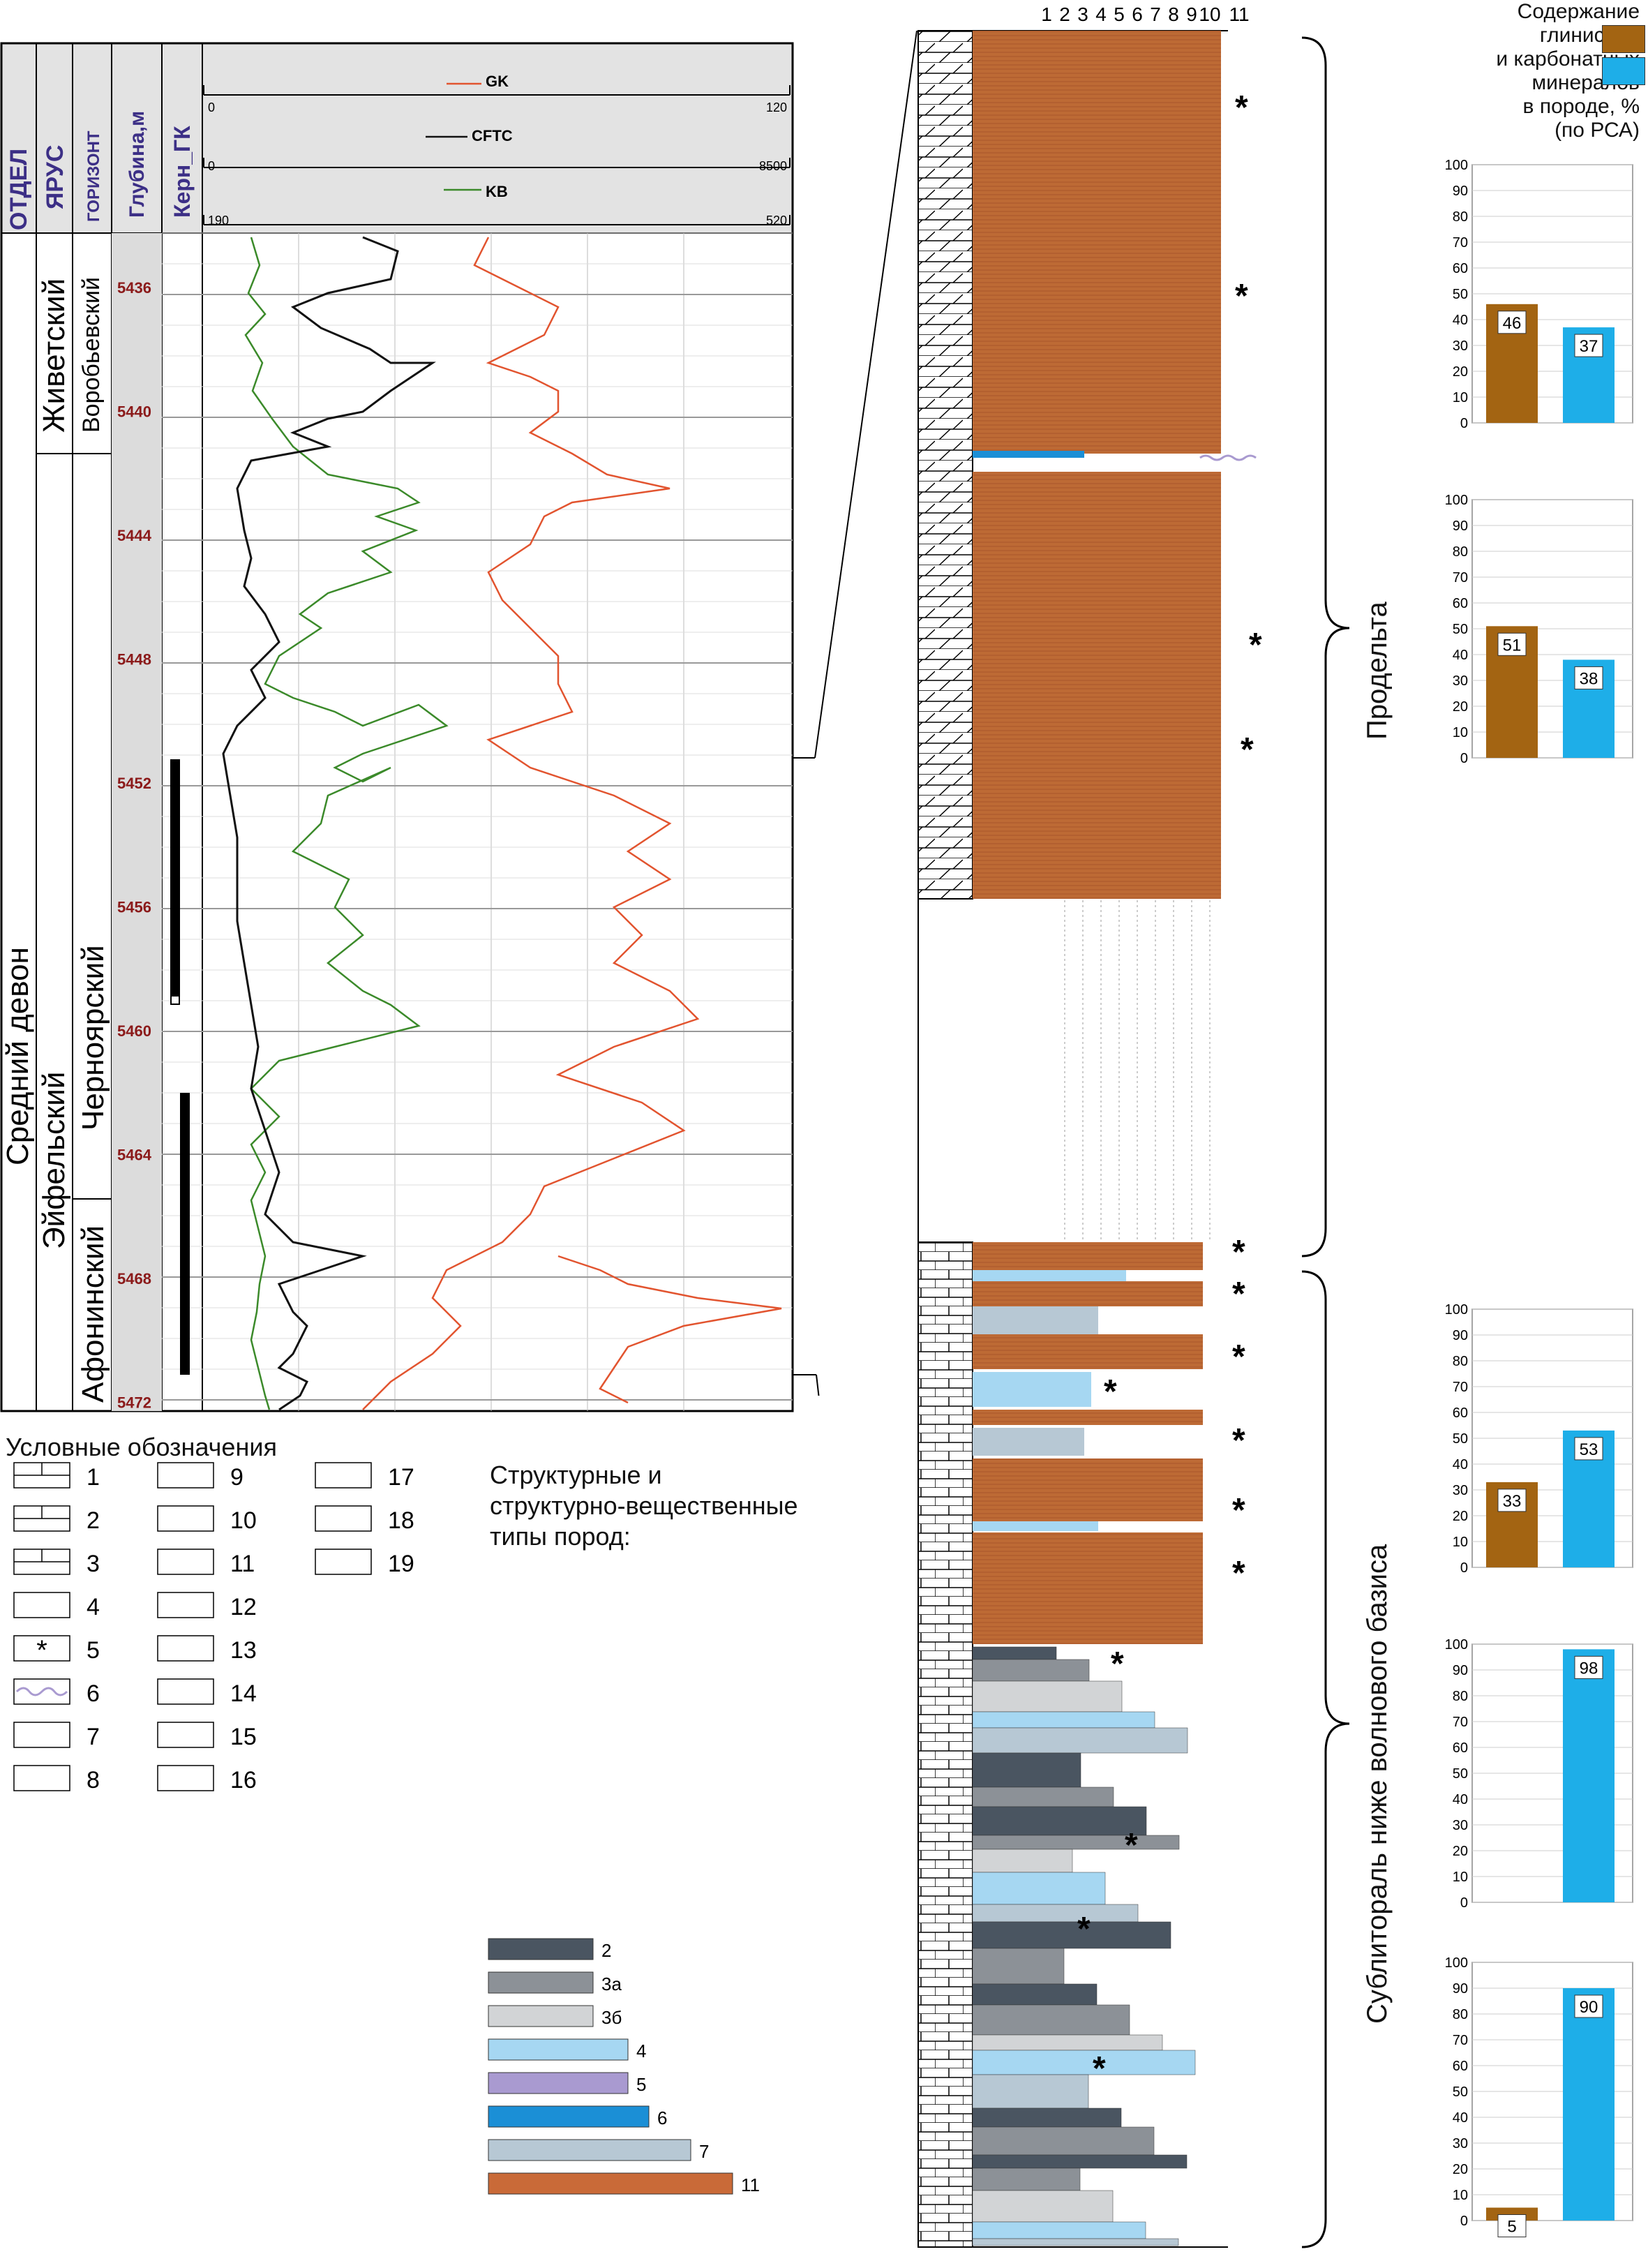 The width and height of the screenshot is (1648, 2268). What do you see at coordinates (1047, 14) in the screenshot?
I see `column-number: 1` at bounding box center [1047, 14].